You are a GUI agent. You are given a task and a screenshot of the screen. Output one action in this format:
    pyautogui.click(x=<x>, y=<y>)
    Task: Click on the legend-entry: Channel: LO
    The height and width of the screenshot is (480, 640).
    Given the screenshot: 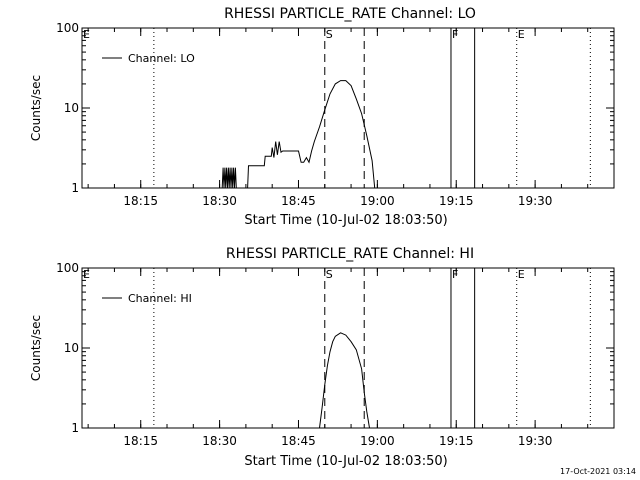 What is the action you would take?
    pyautogui.click(x=161, y=58)
    